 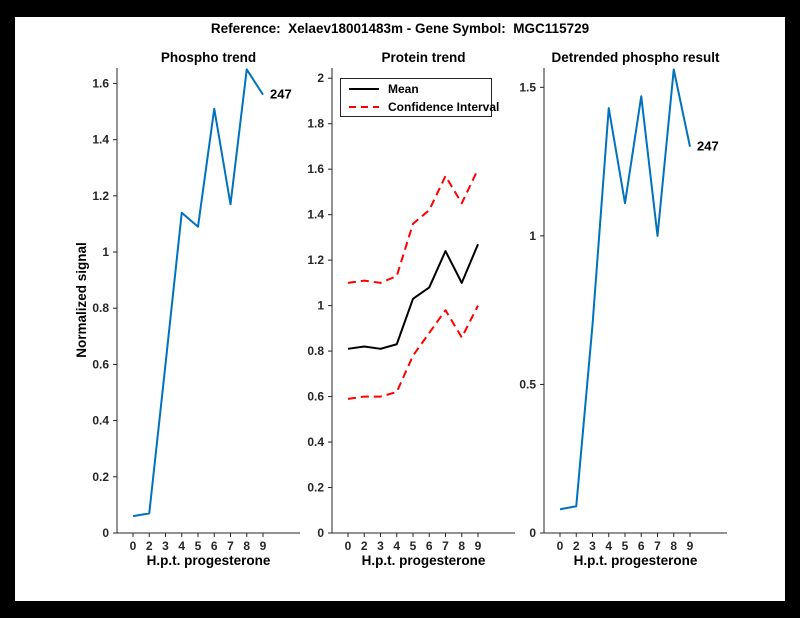 What do you see at coordinates (81, 300) in the screenshot?
I see `y-axis-label: Normalized signal` at bounding box center [81, 300].